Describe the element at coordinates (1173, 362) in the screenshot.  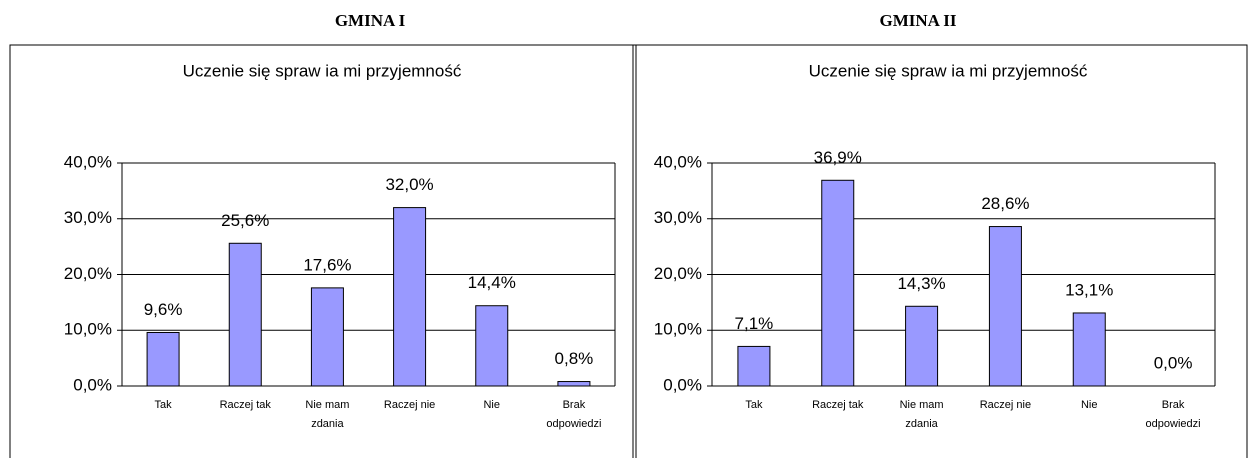
I see `value-label: 0,0%` at that location.